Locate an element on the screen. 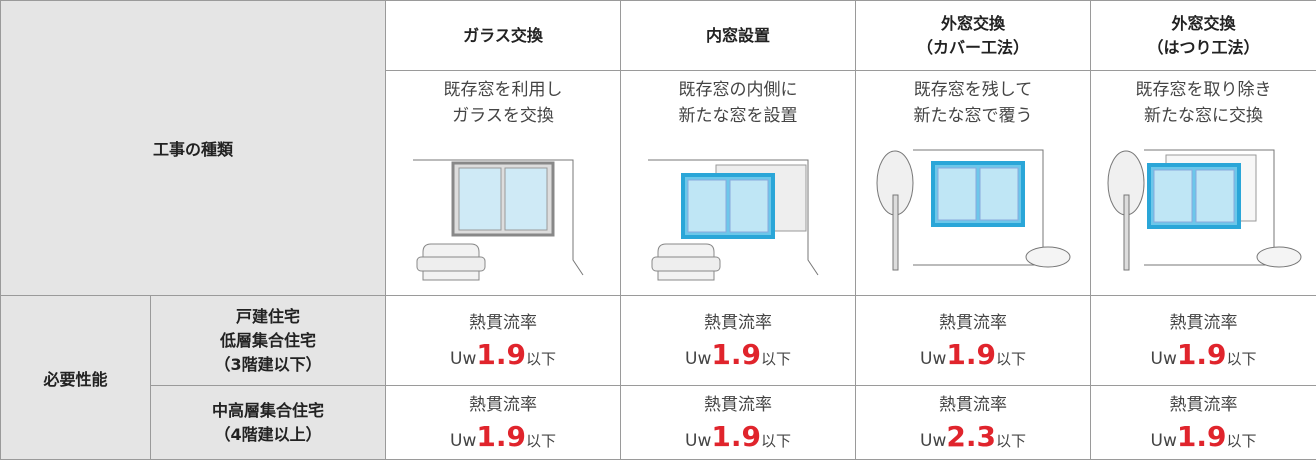 This screenshot has height=460, width=1316. column-header: ガラス交換 is located at coordinates (503, 35).